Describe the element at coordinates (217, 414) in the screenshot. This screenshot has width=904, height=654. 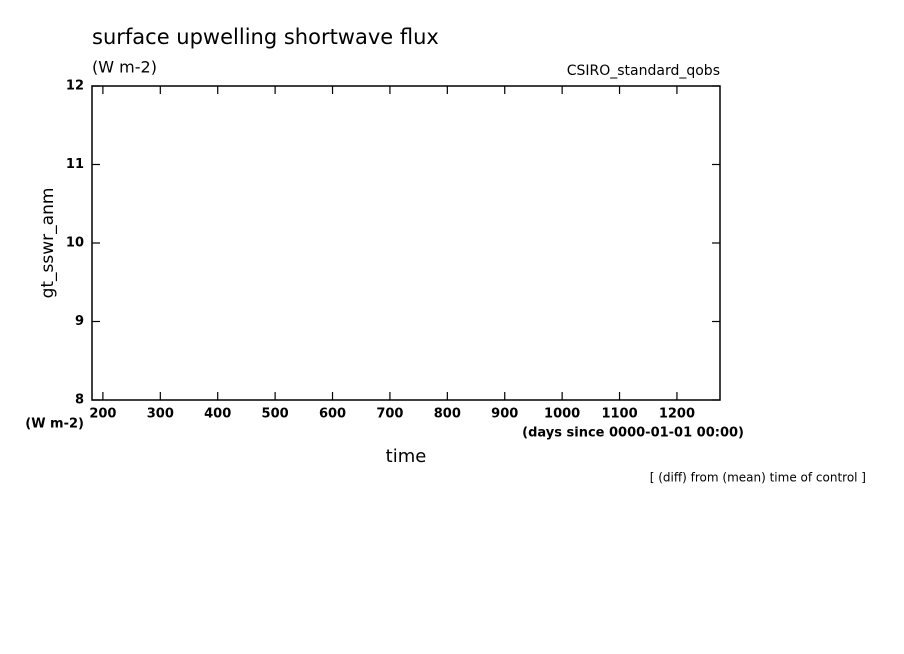
I see `x-tick-label: 400` at that location.